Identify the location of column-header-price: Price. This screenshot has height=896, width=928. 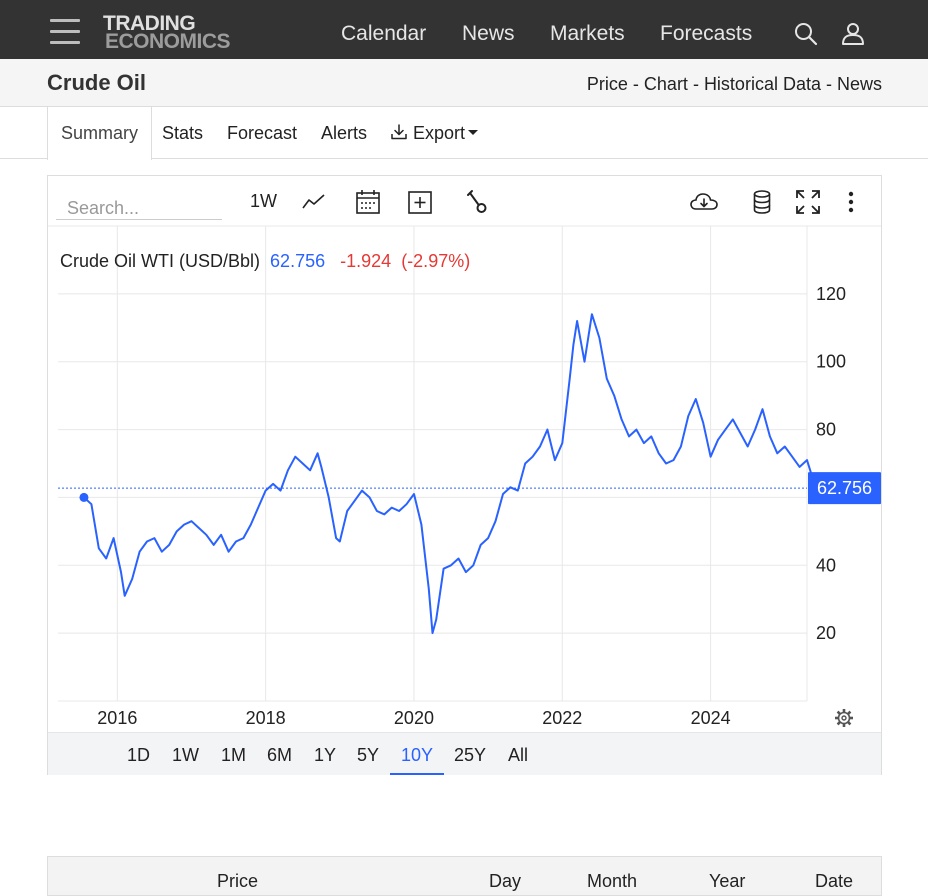
(238, 881).